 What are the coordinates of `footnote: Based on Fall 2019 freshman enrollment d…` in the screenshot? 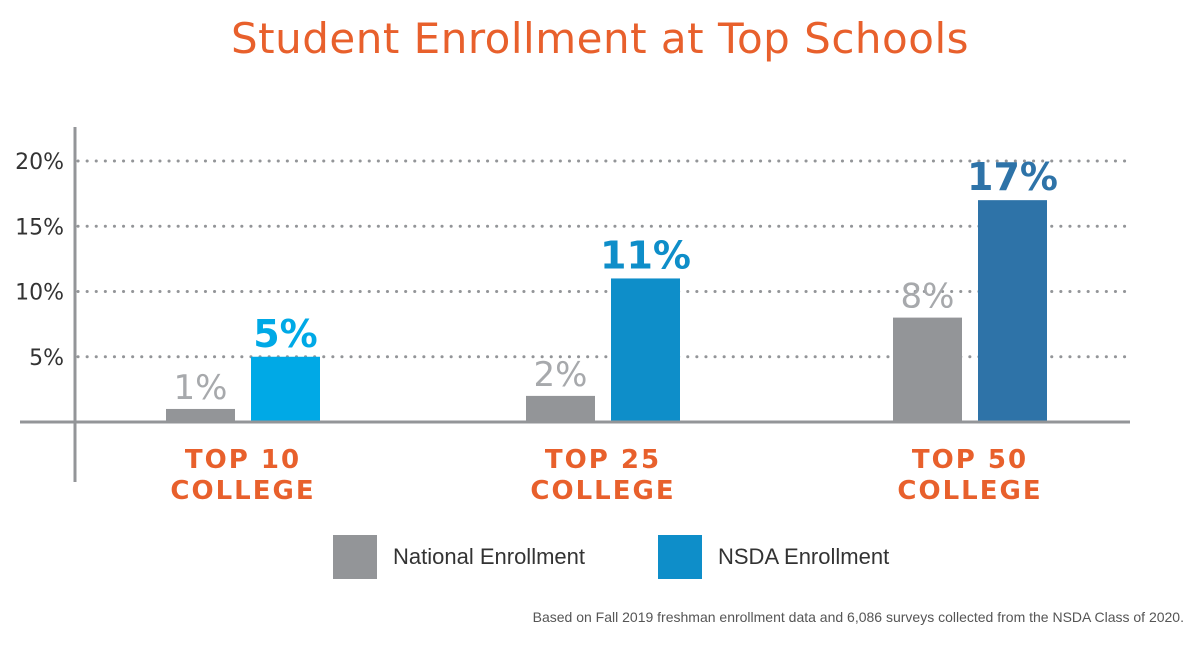 It's located at (858, 617).